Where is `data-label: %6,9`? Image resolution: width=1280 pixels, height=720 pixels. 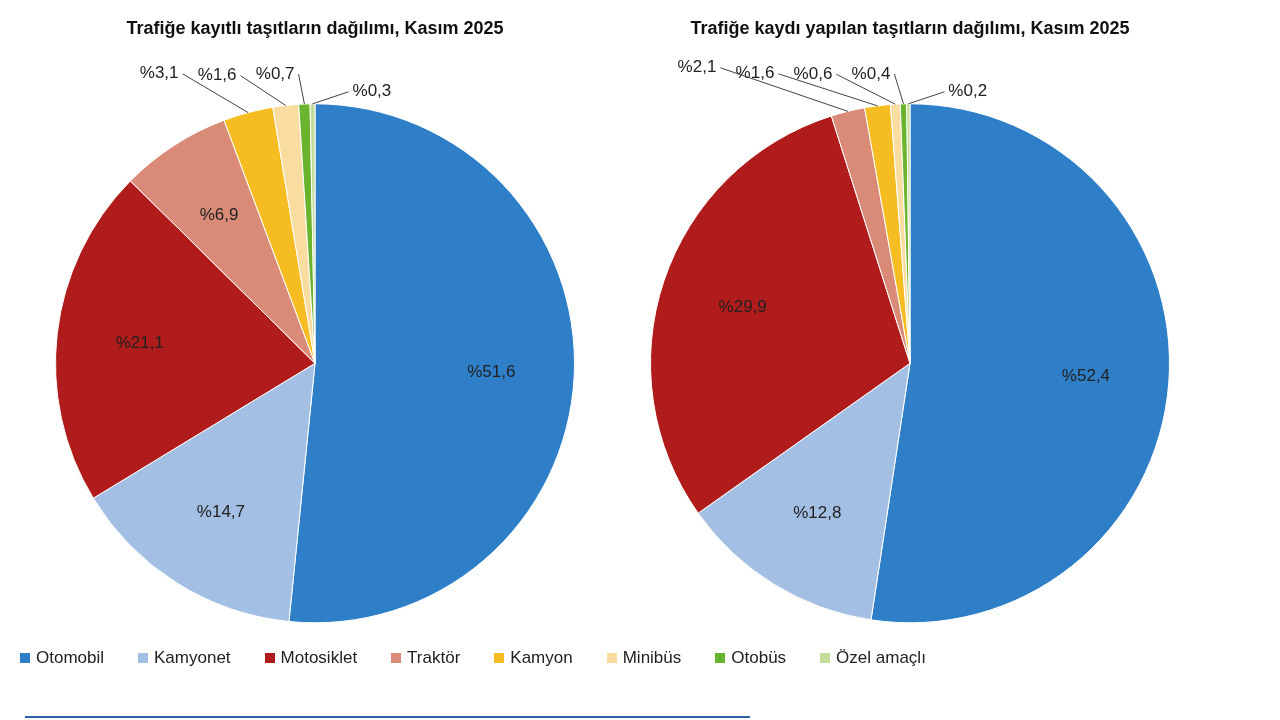 data-label: %6,9 is located at coordinates (219, 214).